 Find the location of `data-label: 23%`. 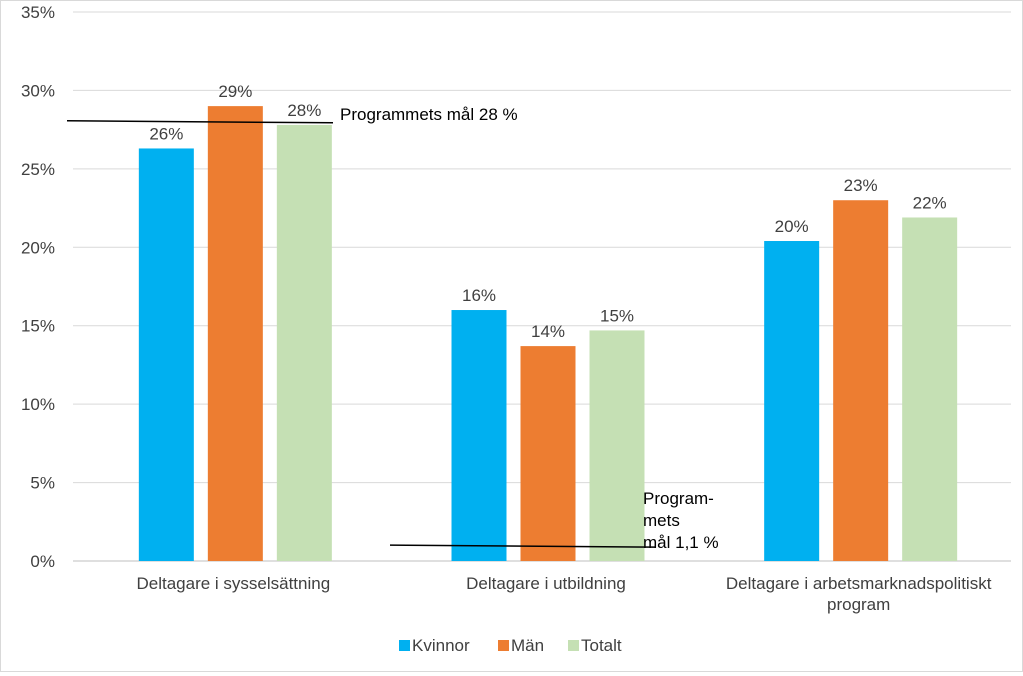

data-label: 23% is located at coordinates (861, 185).